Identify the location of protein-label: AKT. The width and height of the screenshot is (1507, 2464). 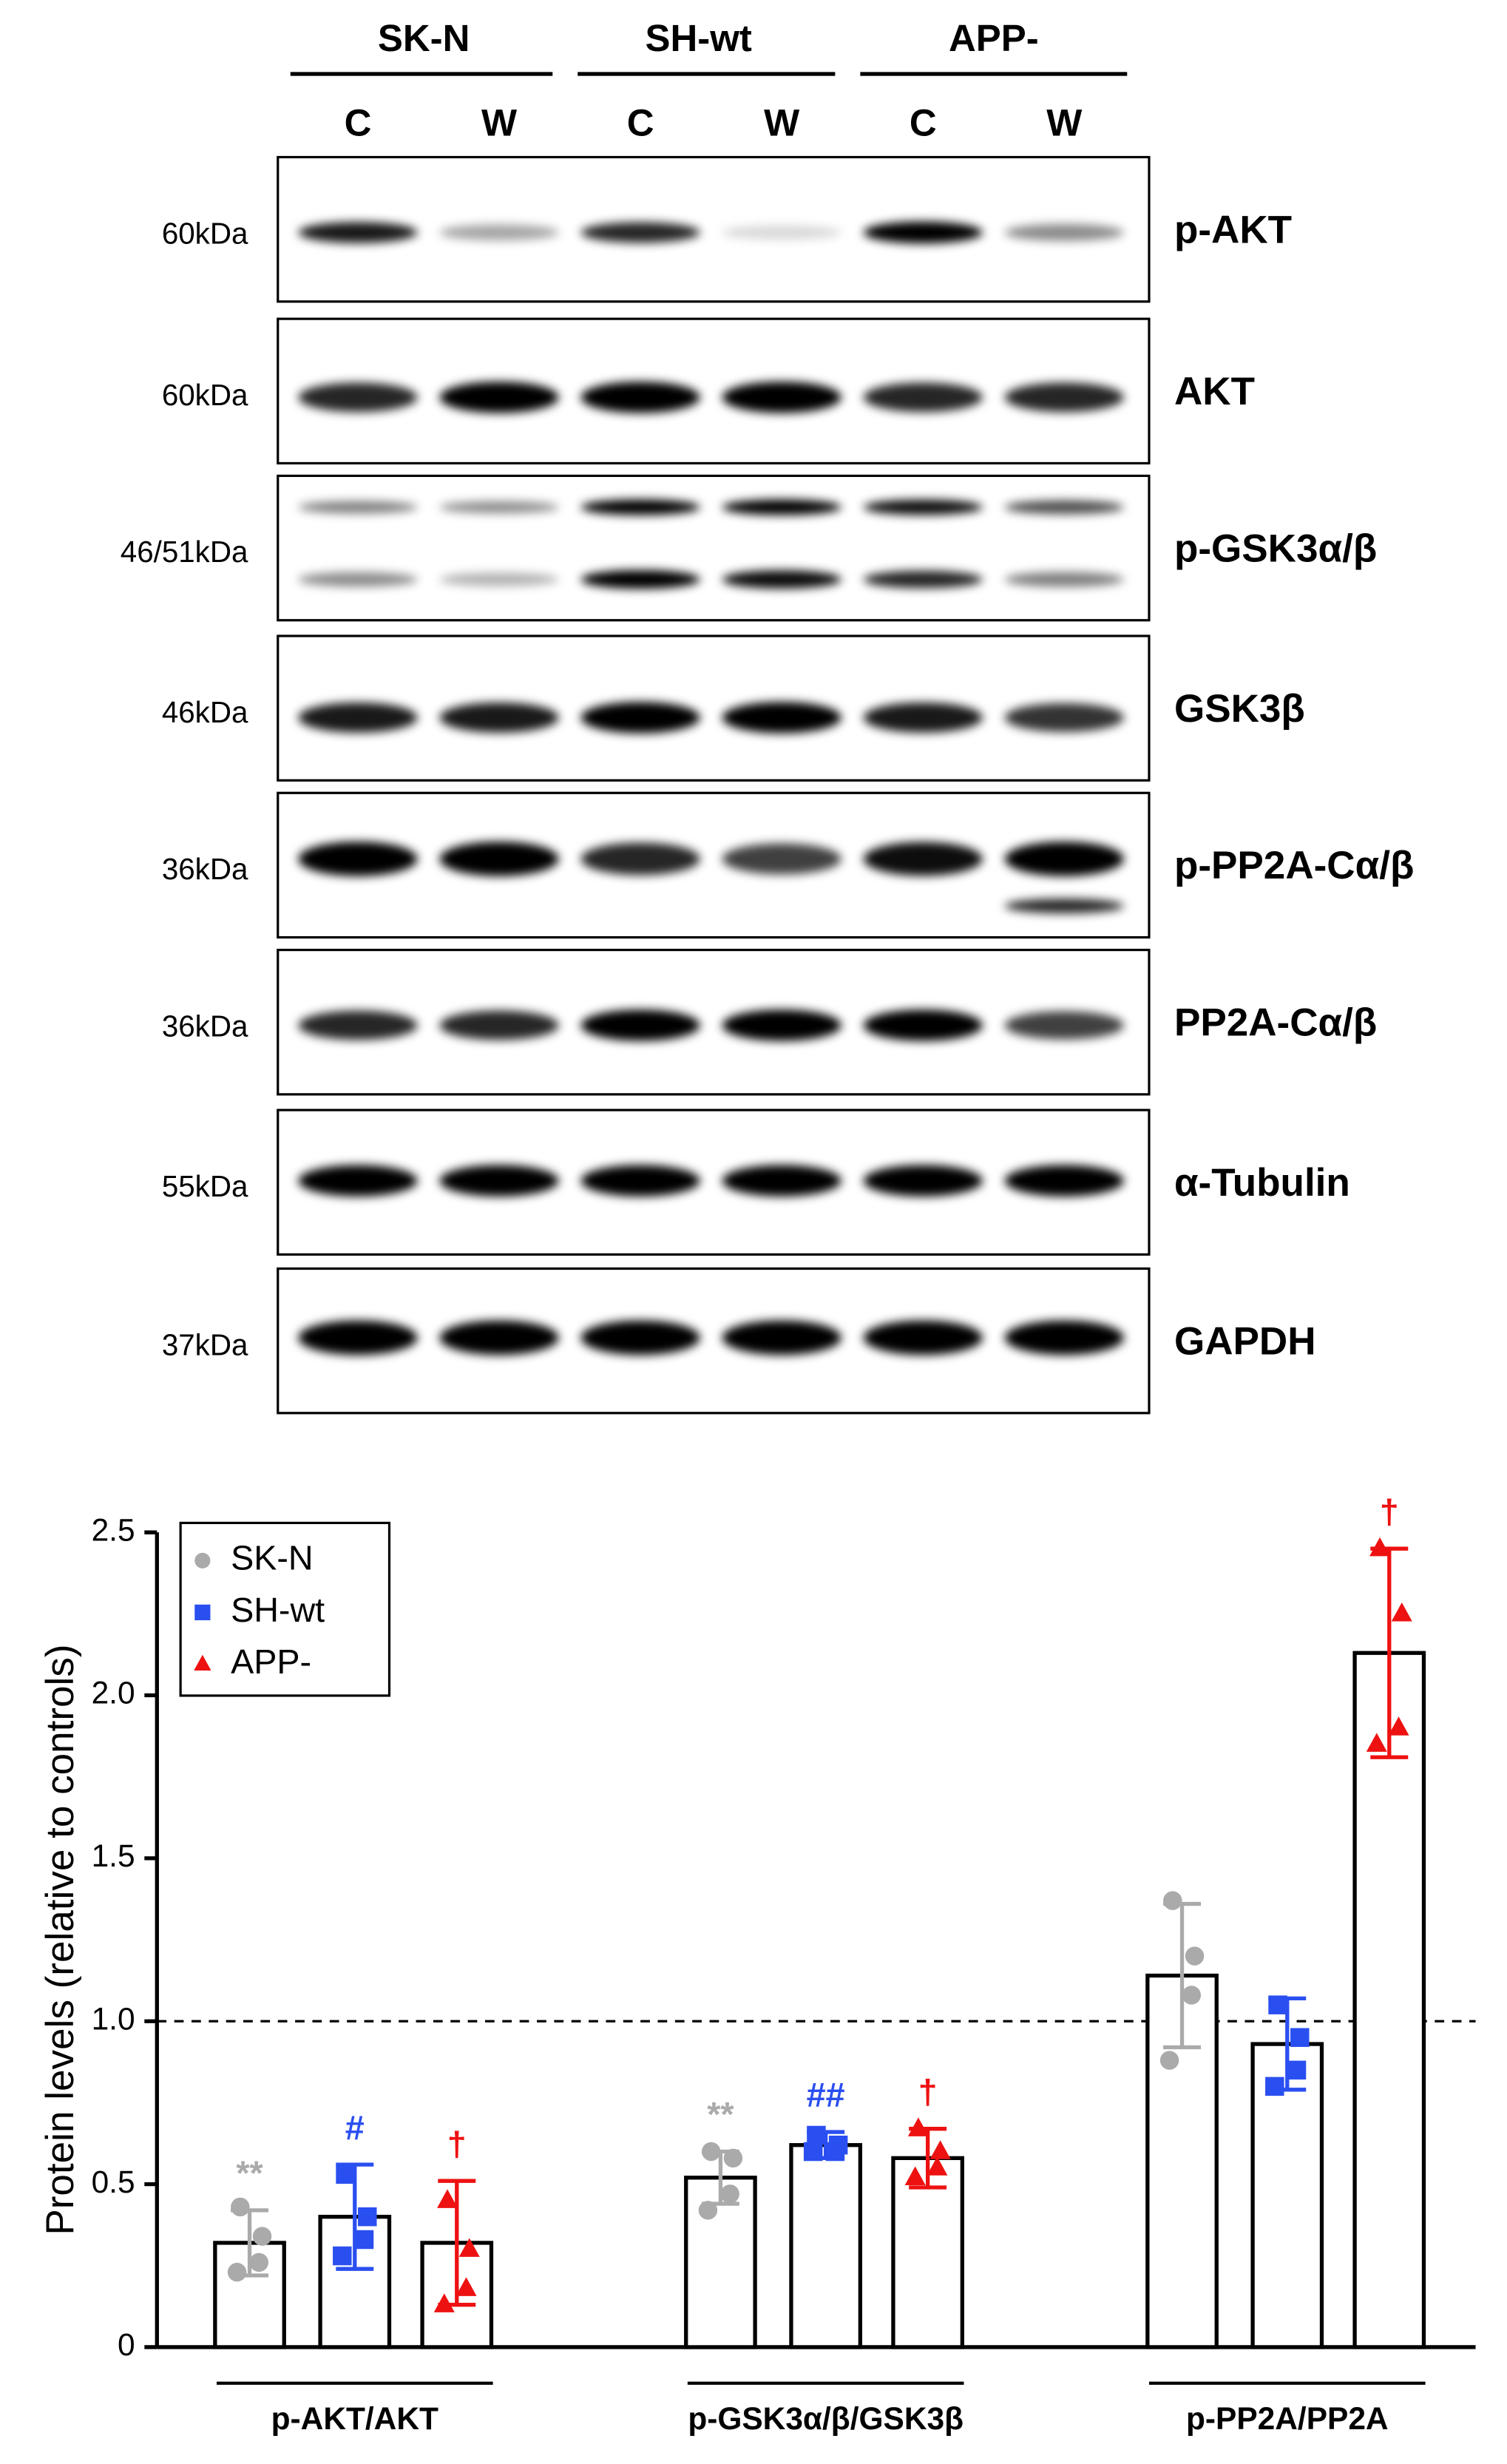
(1214, 392).